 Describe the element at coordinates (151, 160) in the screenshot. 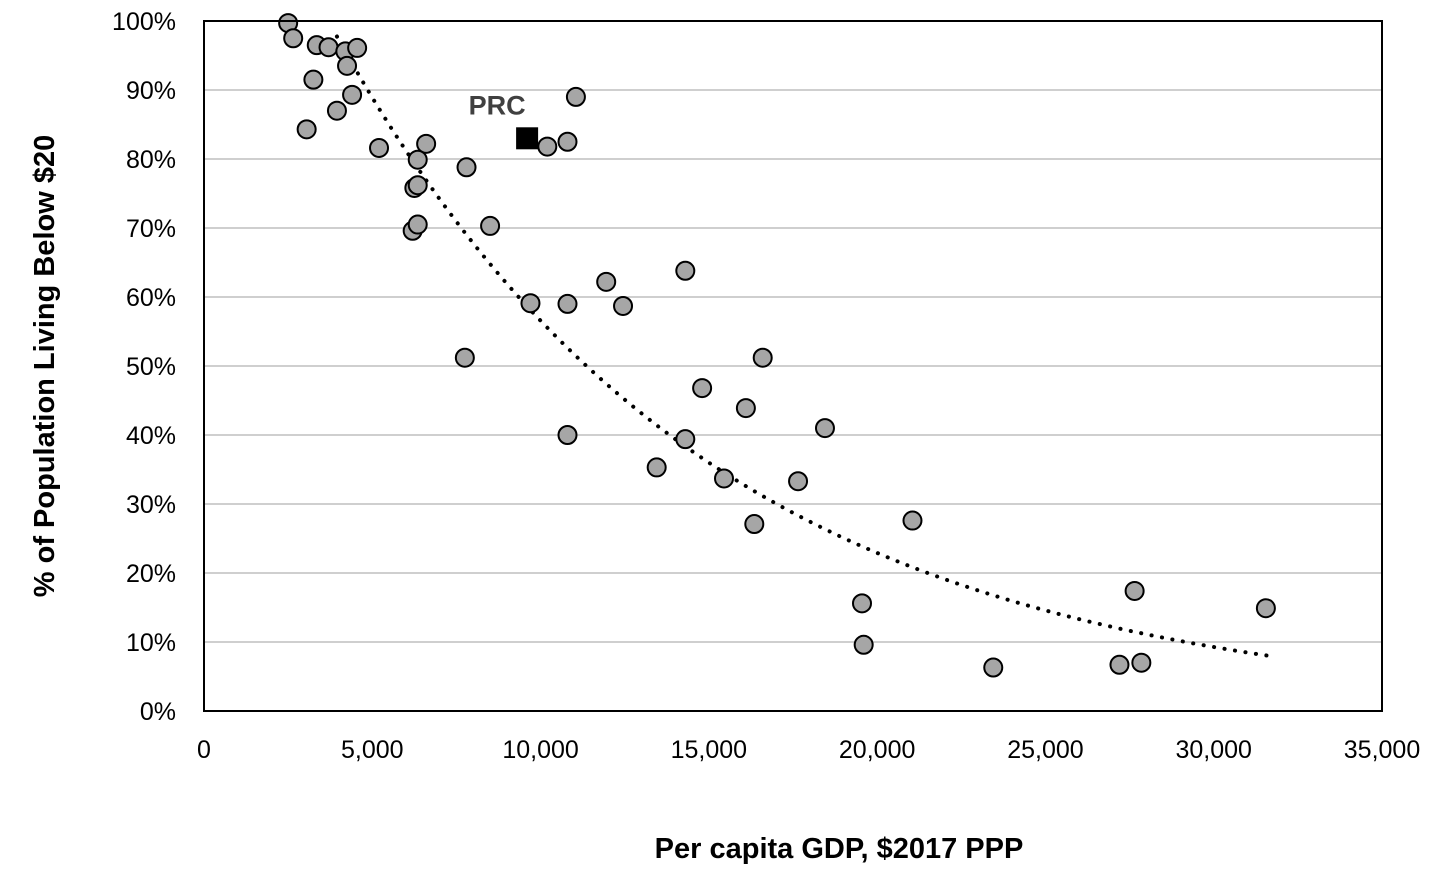

I see `y-tick-label: 80%` at that location.